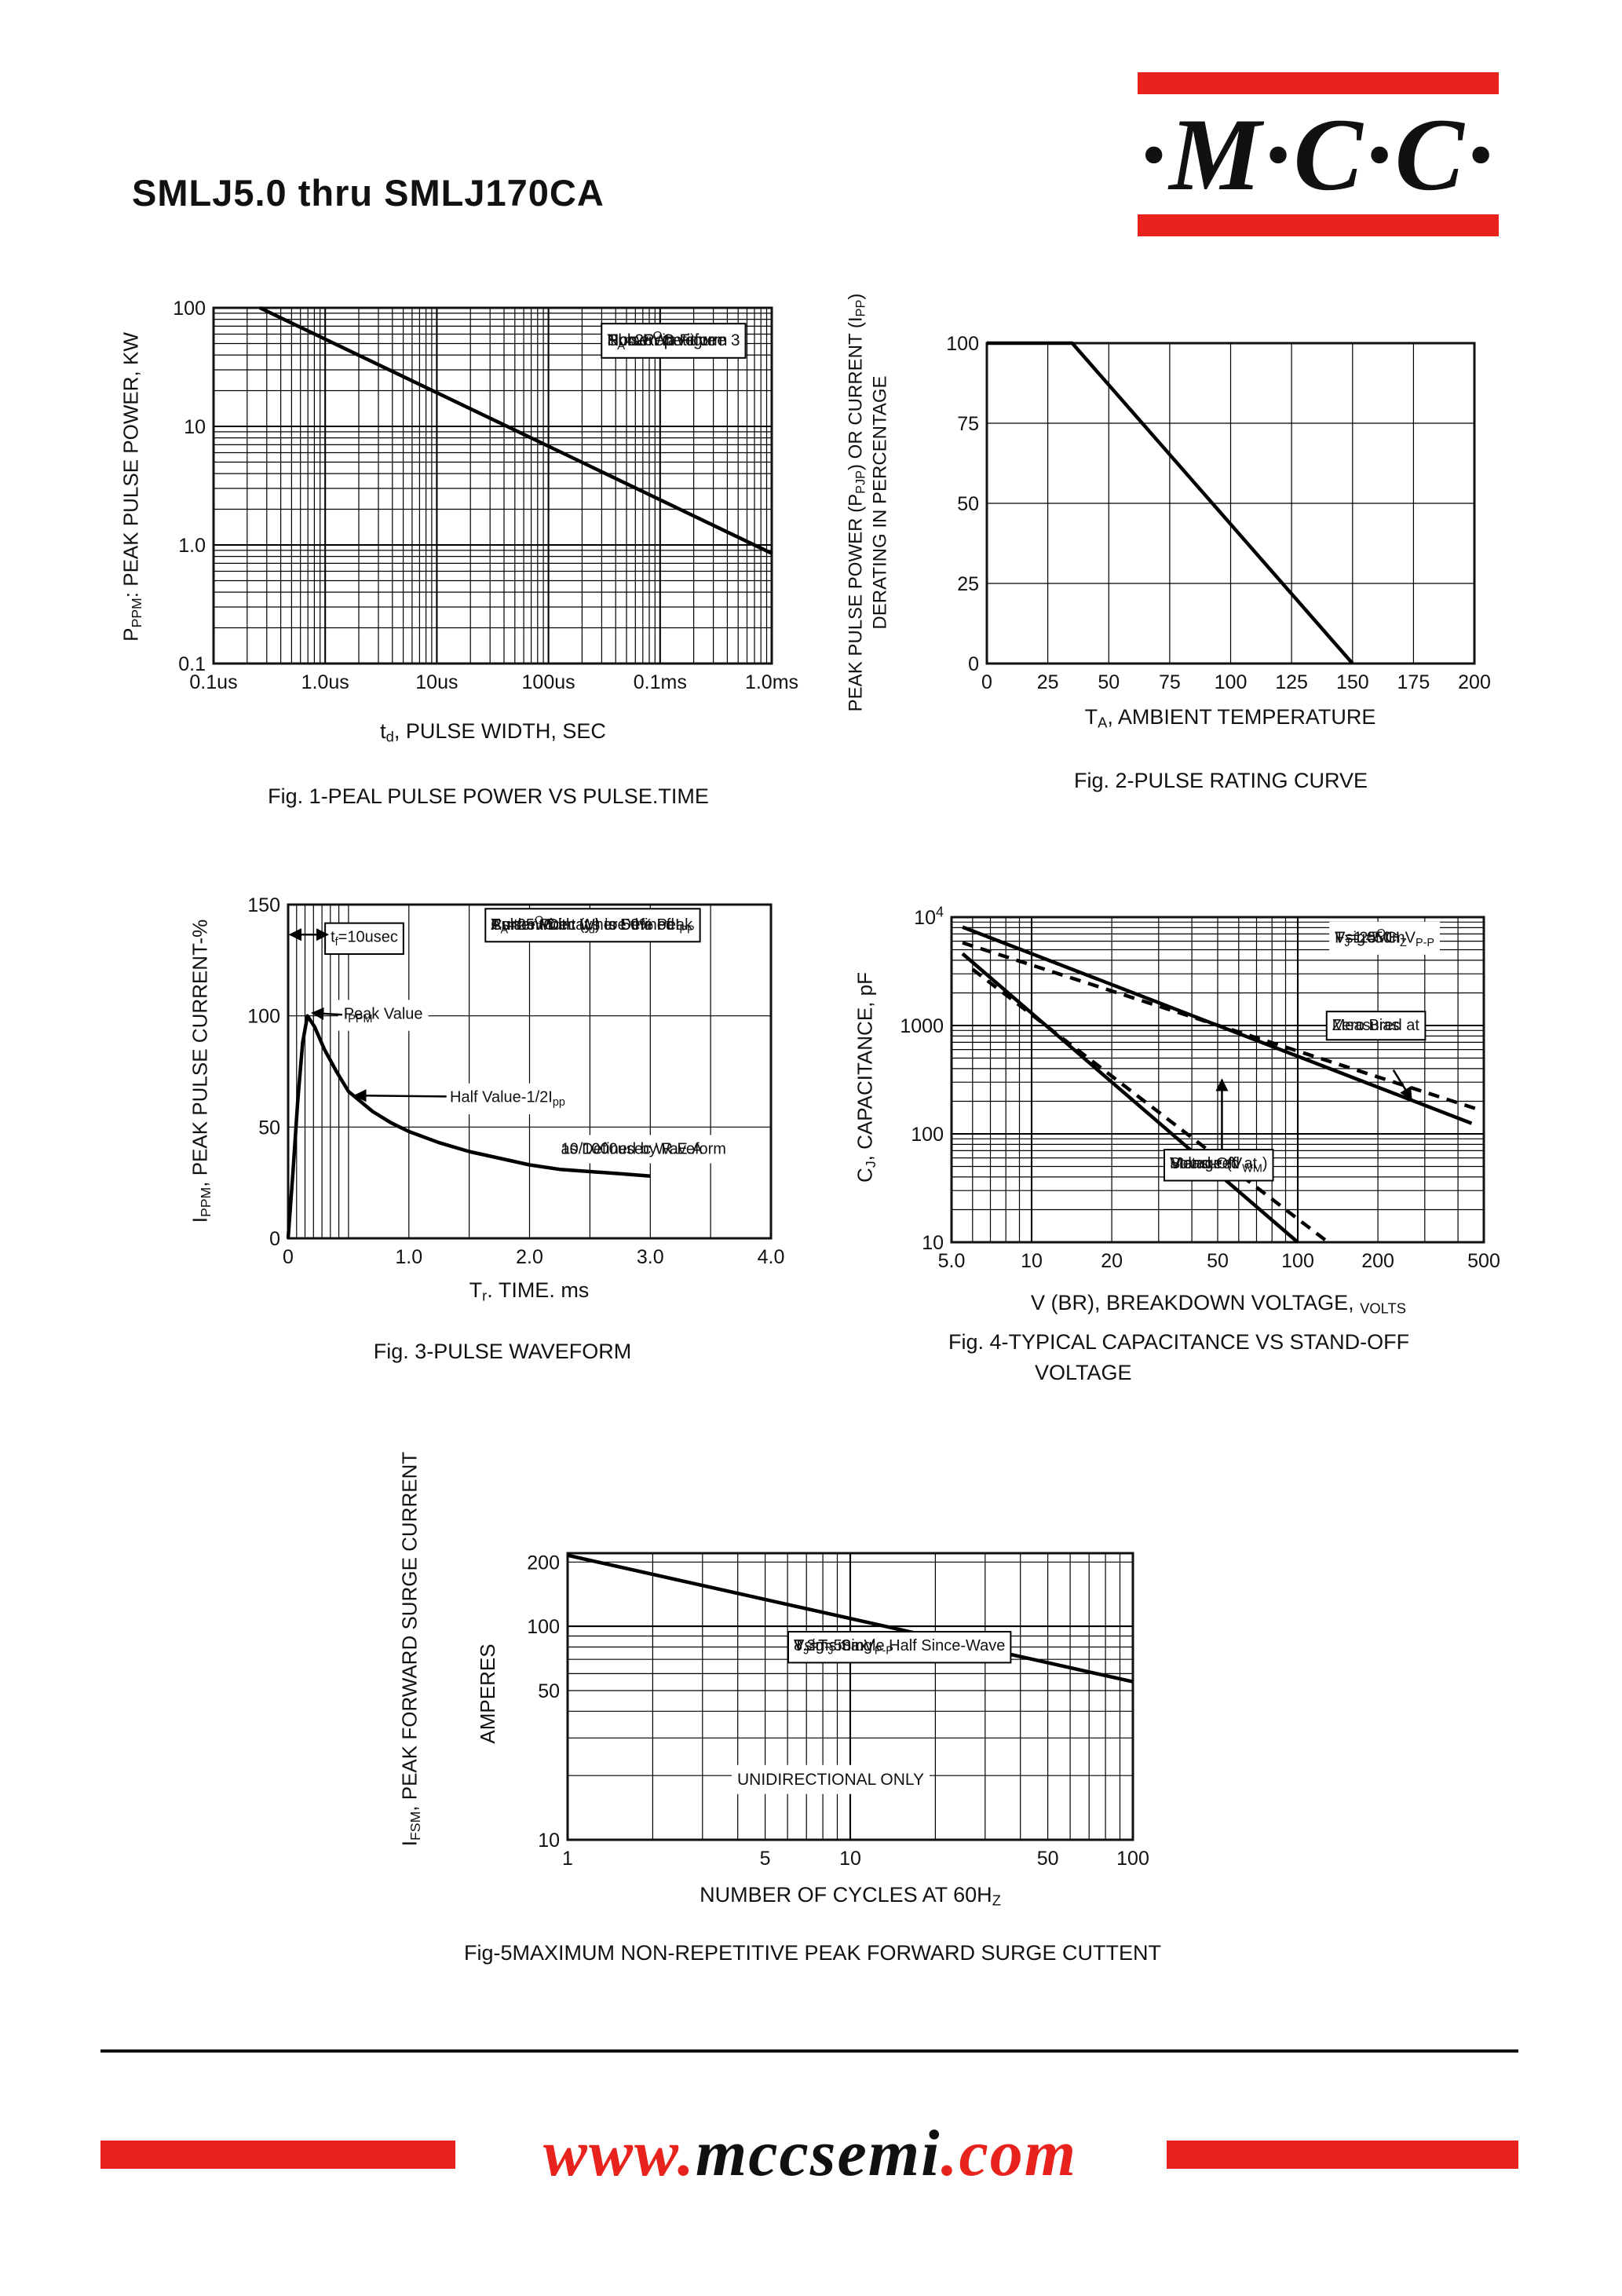  What do you see at coordinates (1218, 513) in the screenshot?
I see `fig2-plot: 0 25 50 75 100 125 150 175 200 100 75 50 25 0` at bounding box center [1218, 513].